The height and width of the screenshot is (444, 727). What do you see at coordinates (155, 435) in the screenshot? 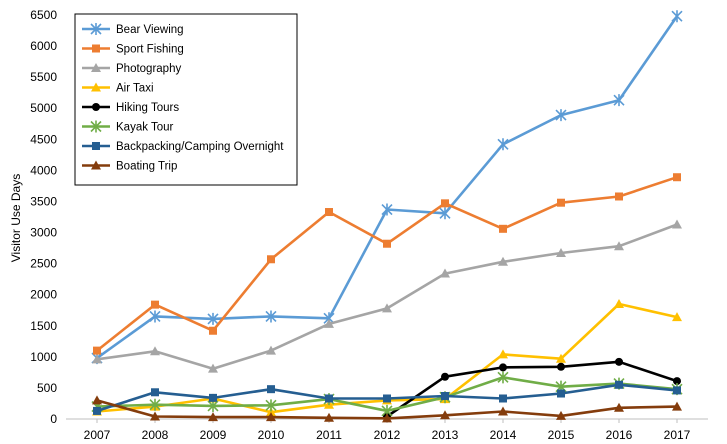
I see `x-tick-label: 2008` at bounding box center [155, 435].